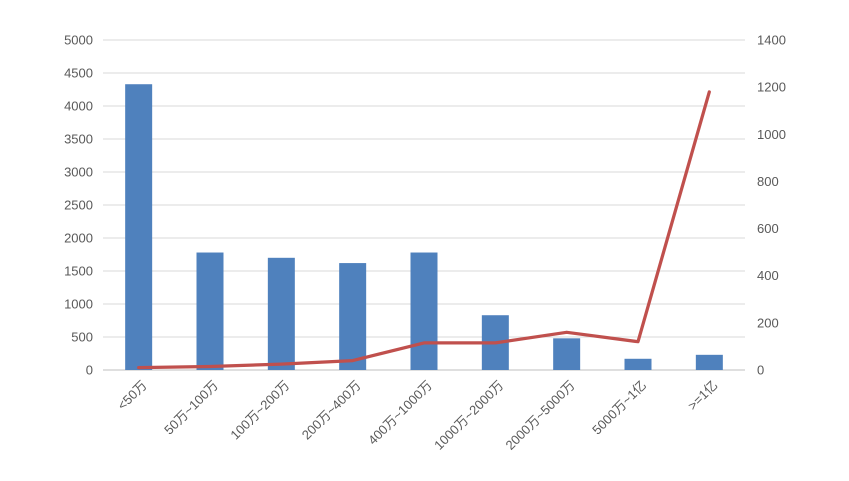 Image resolution: width=849 pixels, height=481 pixels. Describe the element at coordinates (468, 415) in the screenshot. I see `category-label: 1000万~2000万` at that location.